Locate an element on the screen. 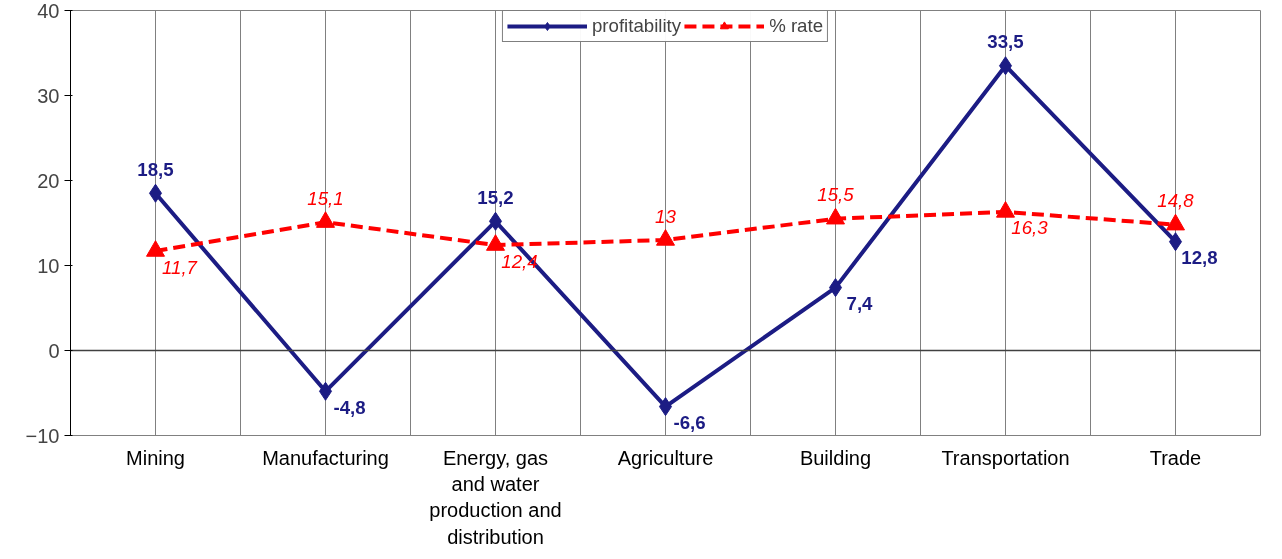 The height and width of the screenshot is (559, 1282). x-tick-label: Transportation is located at coordinates (1005, 457).